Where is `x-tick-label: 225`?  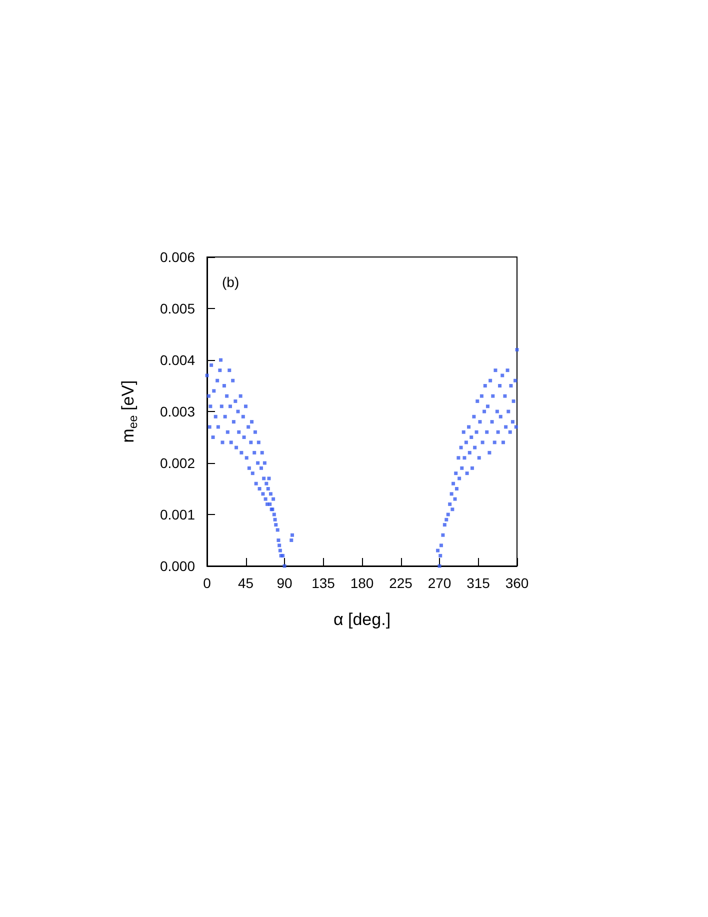
x-tick-label: 225 is located at coordinates (401, 583).